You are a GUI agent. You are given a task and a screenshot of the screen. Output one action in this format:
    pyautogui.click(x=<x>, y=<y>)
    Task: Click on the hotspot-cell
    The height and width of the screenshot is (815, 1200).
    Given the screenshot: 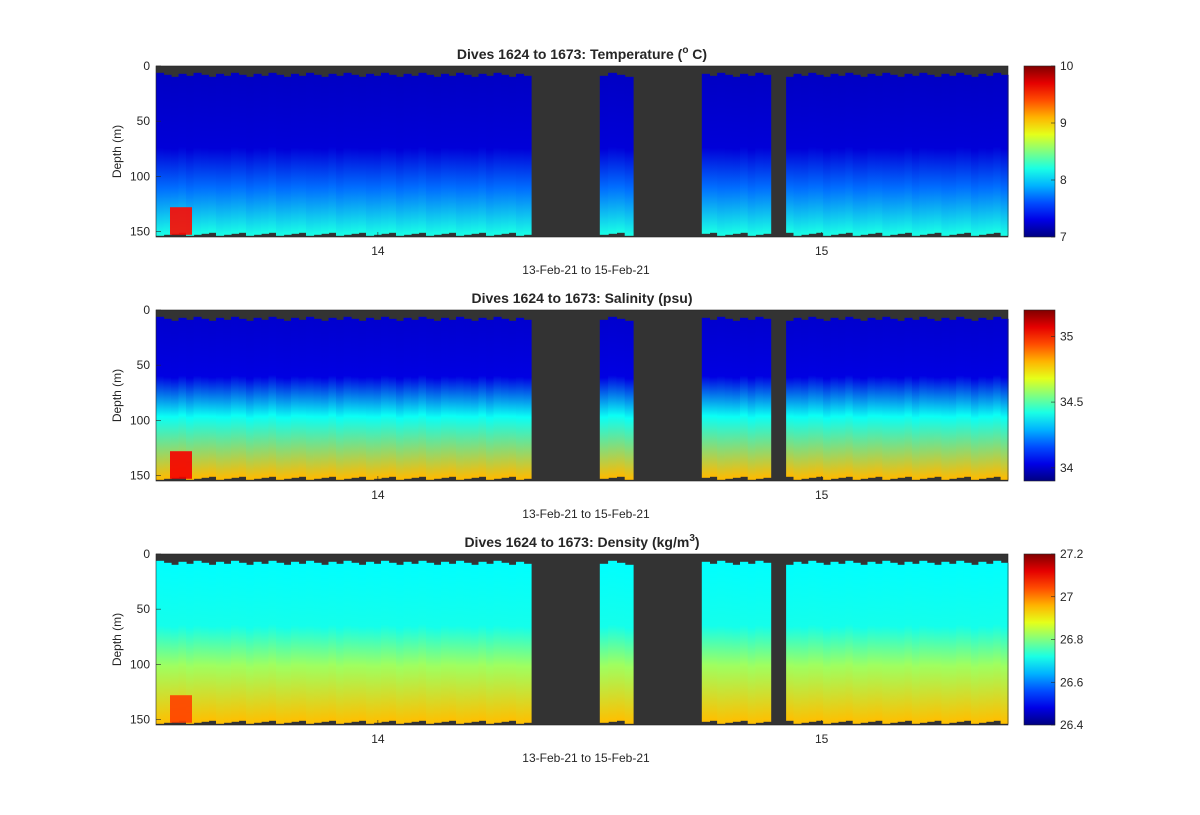 What is the action you would take?
    pyautogui.click(x=181, y=465)
    